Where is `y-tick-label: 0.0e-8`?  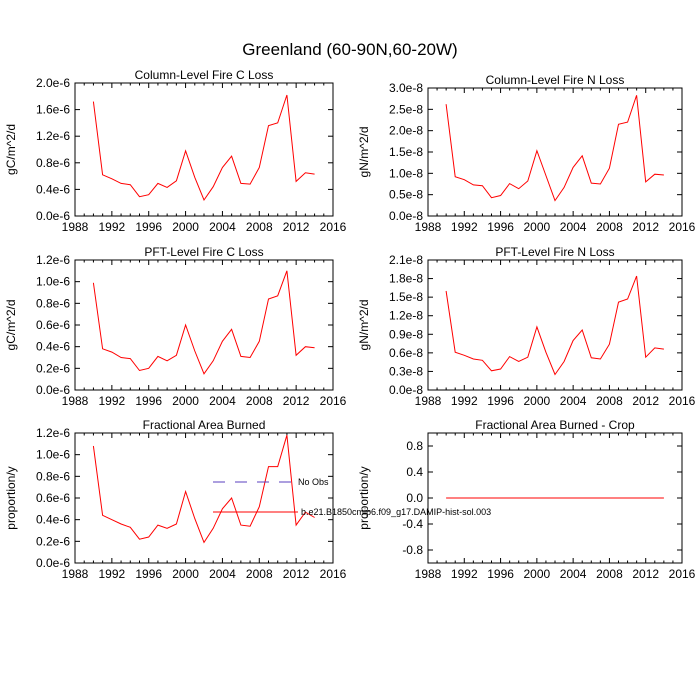
y-tick-label: 0.0e-8 is located at coordinates (406, 390).